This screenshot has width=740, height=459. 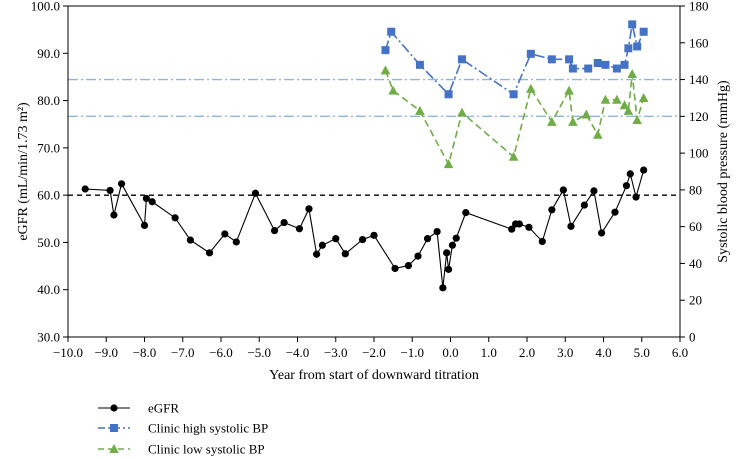 I want to click on y-right-tick-label: 100, so click(x=699, y=153).